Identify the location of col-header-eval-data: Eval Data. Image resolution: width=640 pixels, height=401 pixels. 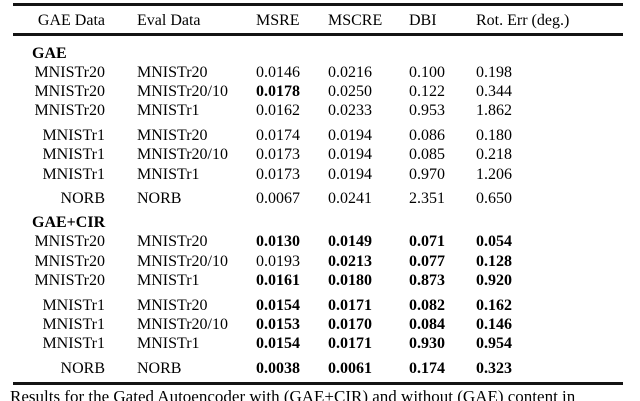
(169, 20).